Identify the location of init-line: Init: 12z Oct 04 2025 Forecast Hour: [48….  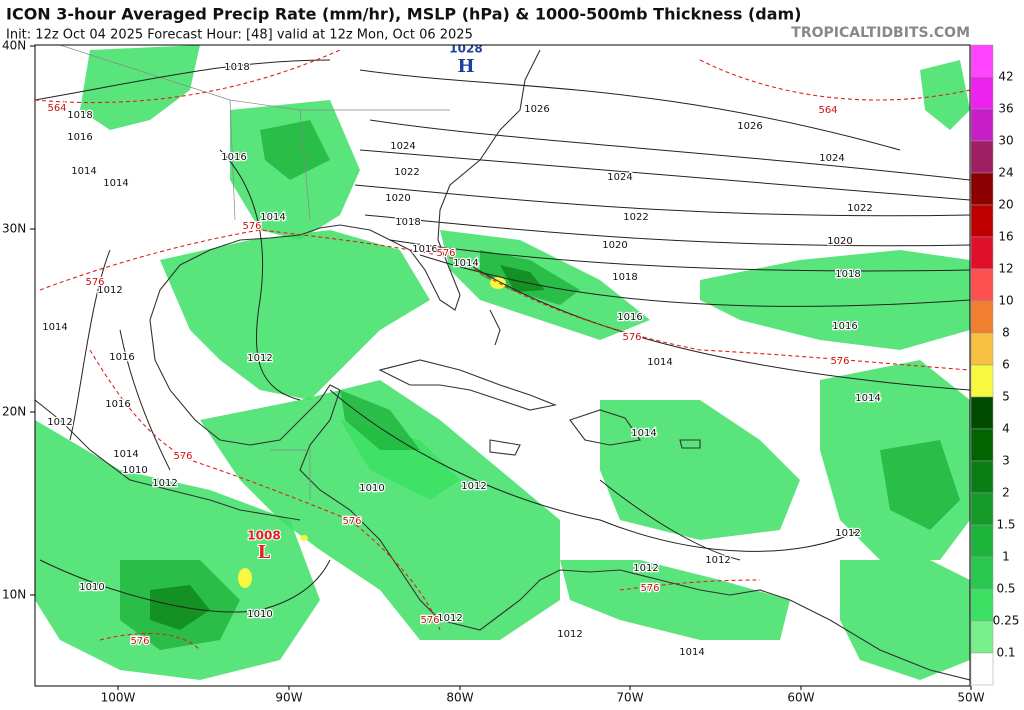
(239, 35).